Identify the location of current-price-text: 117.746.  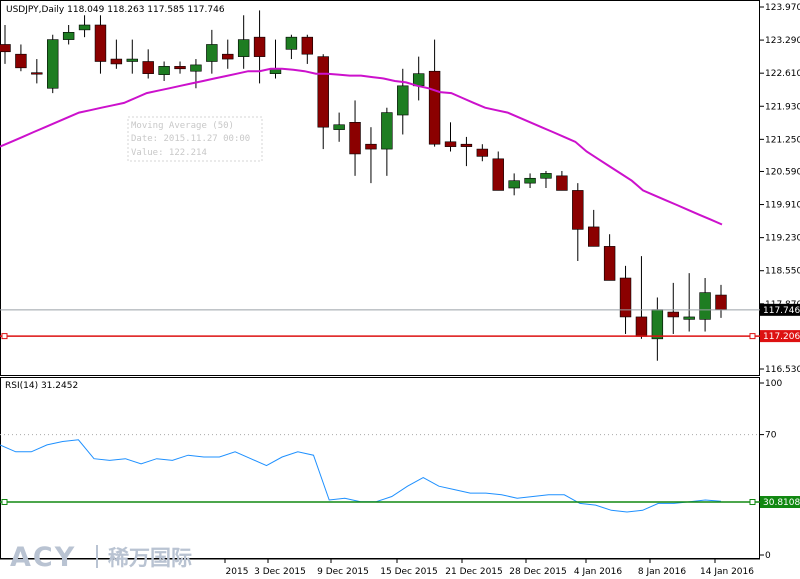
(781, 311).